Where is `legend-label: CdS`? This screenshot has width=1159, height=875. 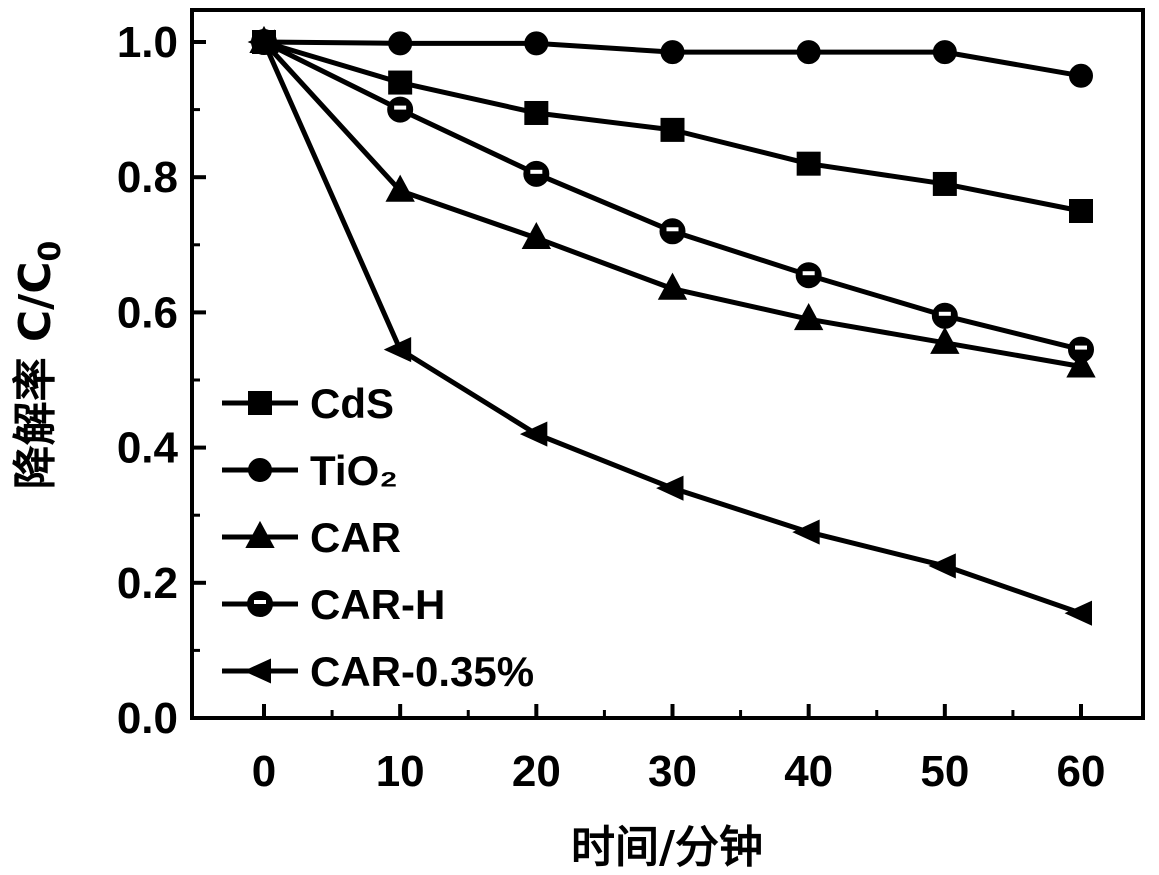
legend-label: CdS is located at coordinates (352, 403).